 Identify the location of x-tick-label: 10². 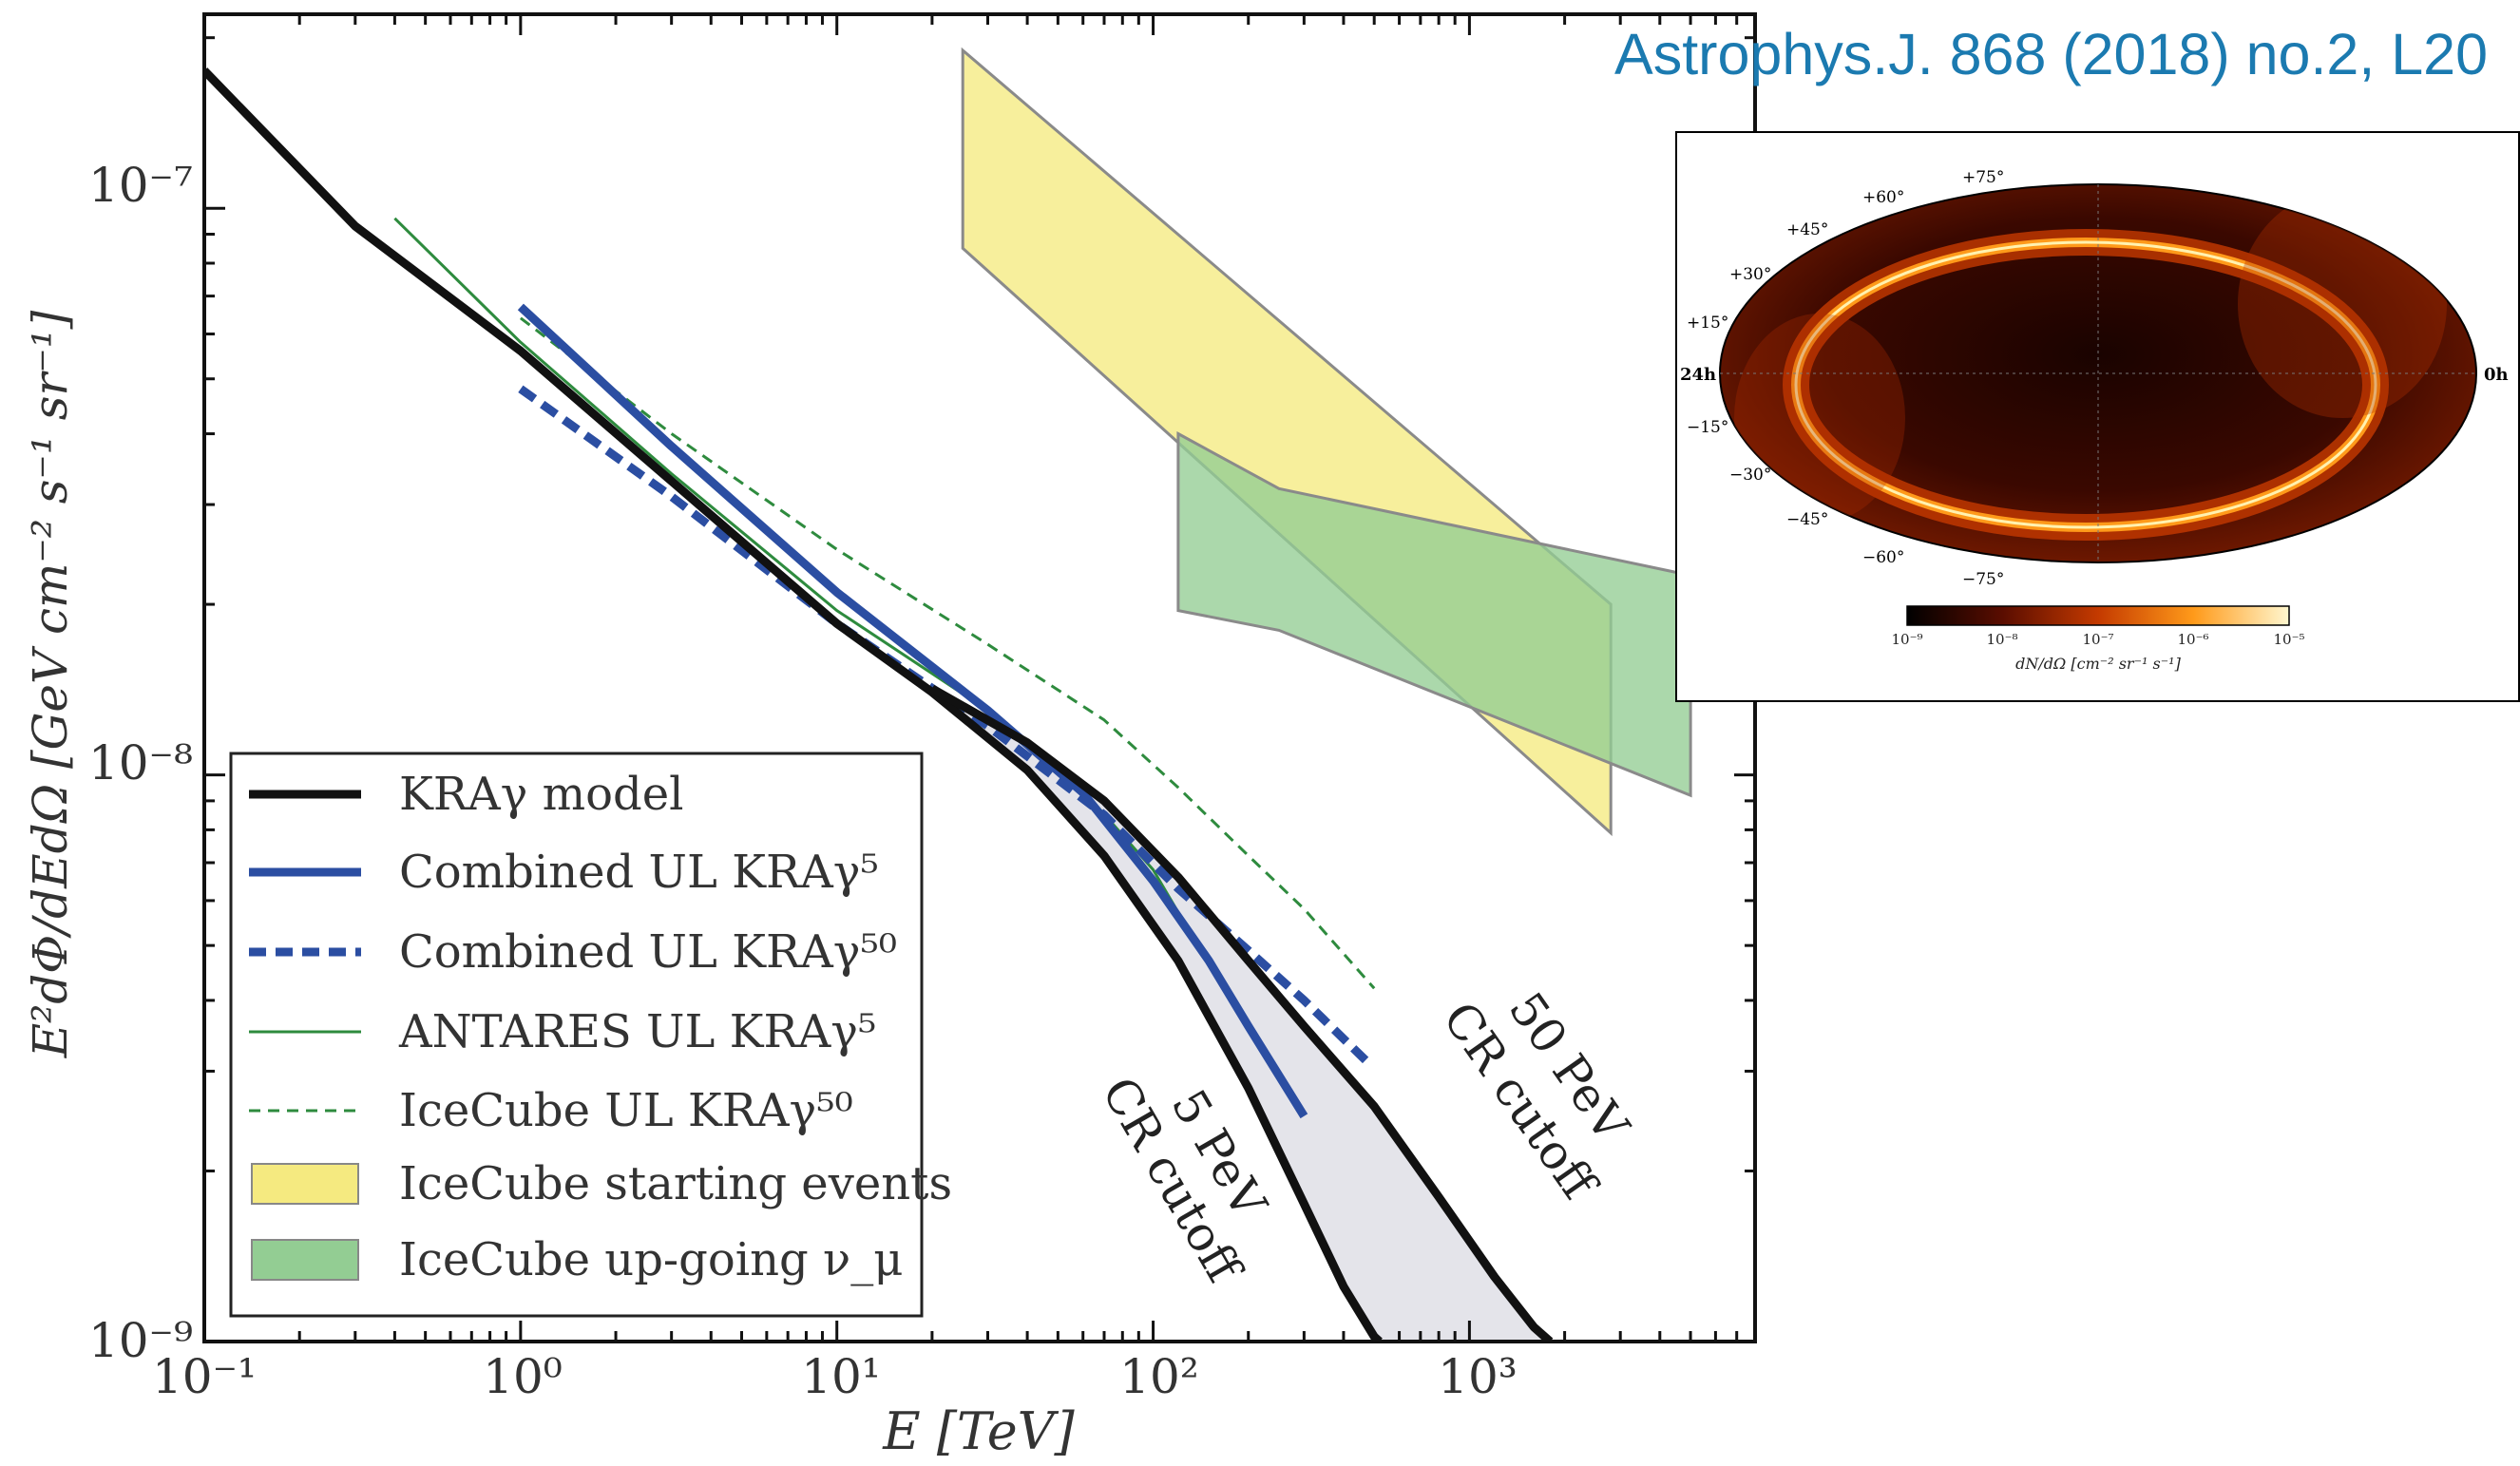
(1159, 1376).